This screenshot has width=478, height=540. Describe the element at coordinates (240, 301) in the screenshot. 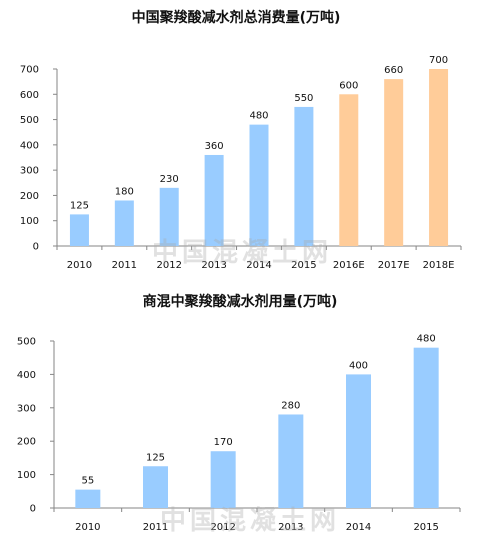

I see `chart-title: 商混中聚羧酸减水剂用量(万吨)` at that location.